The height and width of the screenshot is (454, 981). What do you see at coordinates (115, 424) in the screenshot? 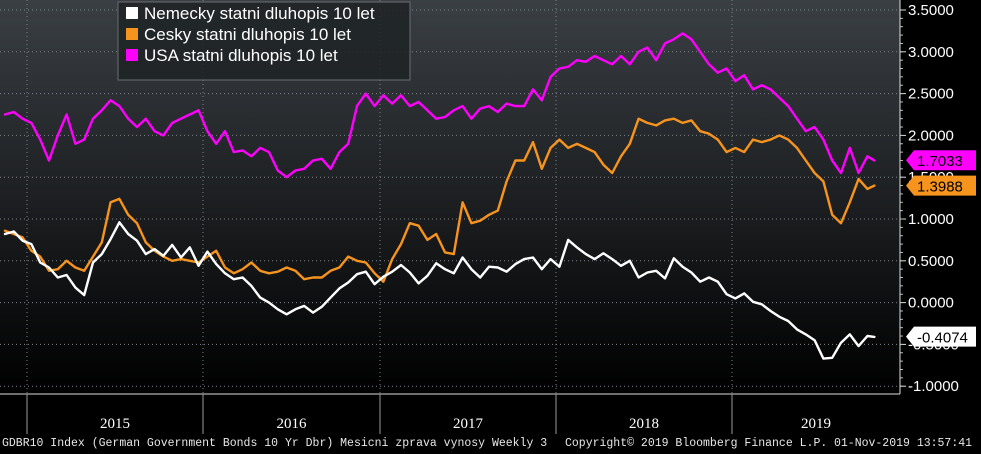
I see `x-tick-label: 2015` at bounding box center [115, 424].